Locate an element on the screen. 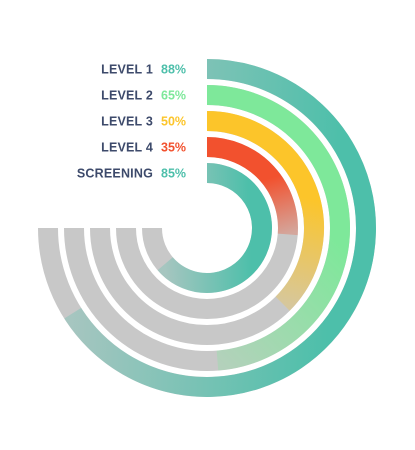 The image size is (415, 450). value-level-1: 88% is located at coordinates (173, 70).